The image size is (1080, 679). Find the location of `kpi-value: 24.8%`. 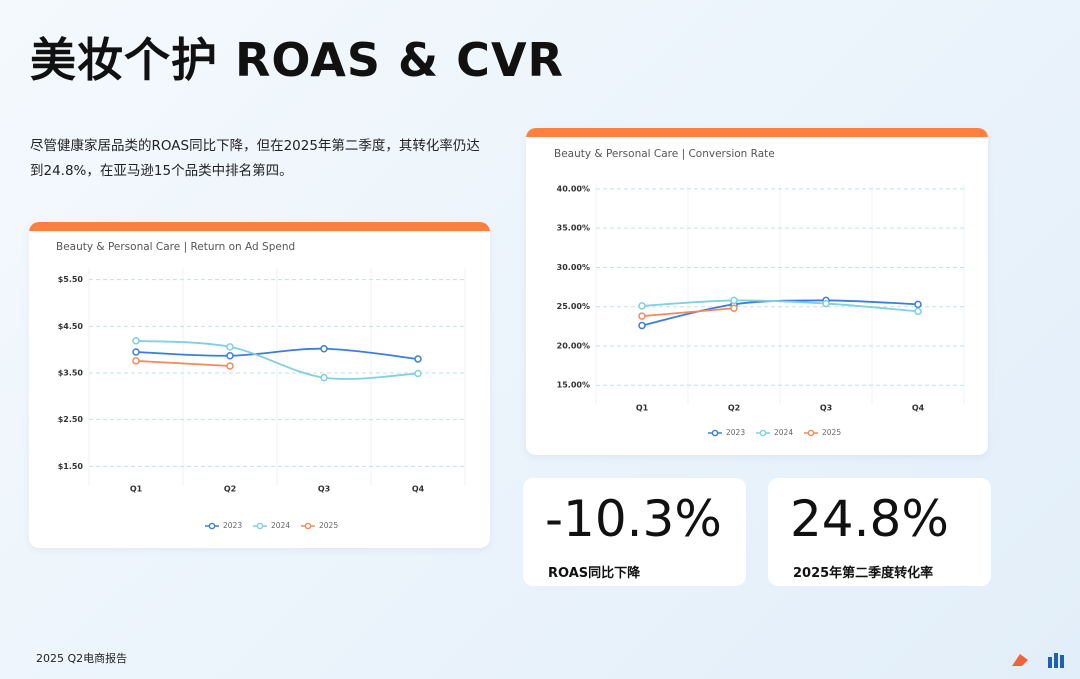

kpi-value: 24.8% is located at coordinates (869, 519).